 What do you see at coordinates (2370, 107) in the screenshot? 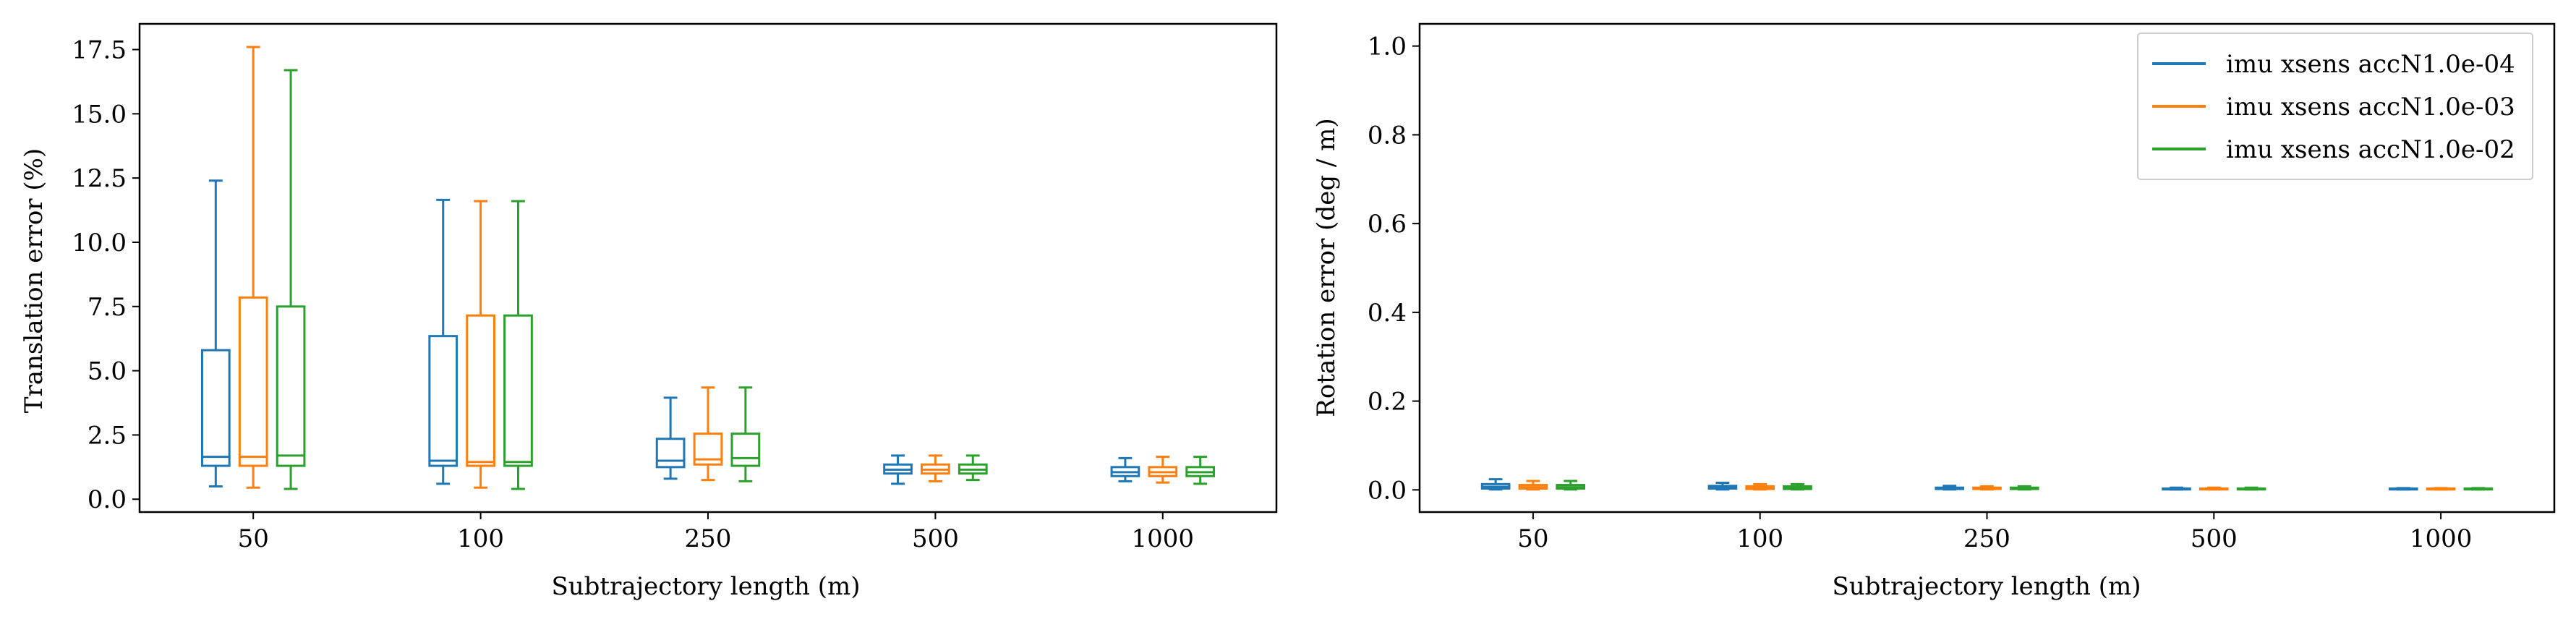
I see `legend-label: imu xsens accN1.0e-03` at bounding box center [2370, 107].